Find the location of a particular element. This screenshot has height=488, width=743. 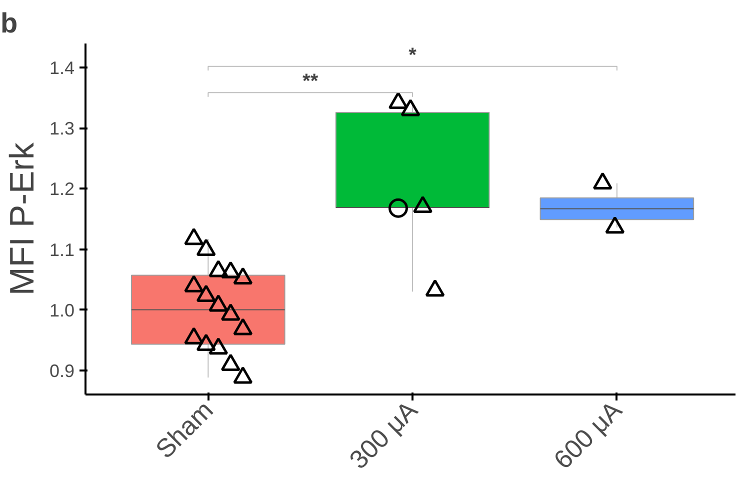

annotation: ** is located at coordinates (310, 81).